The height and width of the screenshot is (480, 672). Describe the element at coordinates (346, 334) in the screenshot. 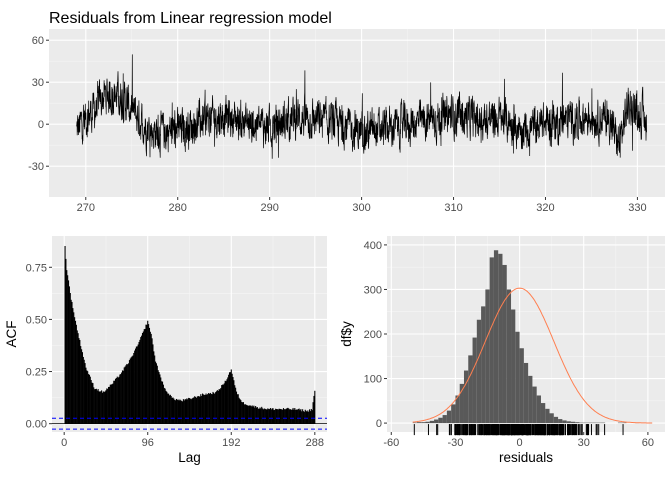

I see `y-axis-label: df$y` at that location.